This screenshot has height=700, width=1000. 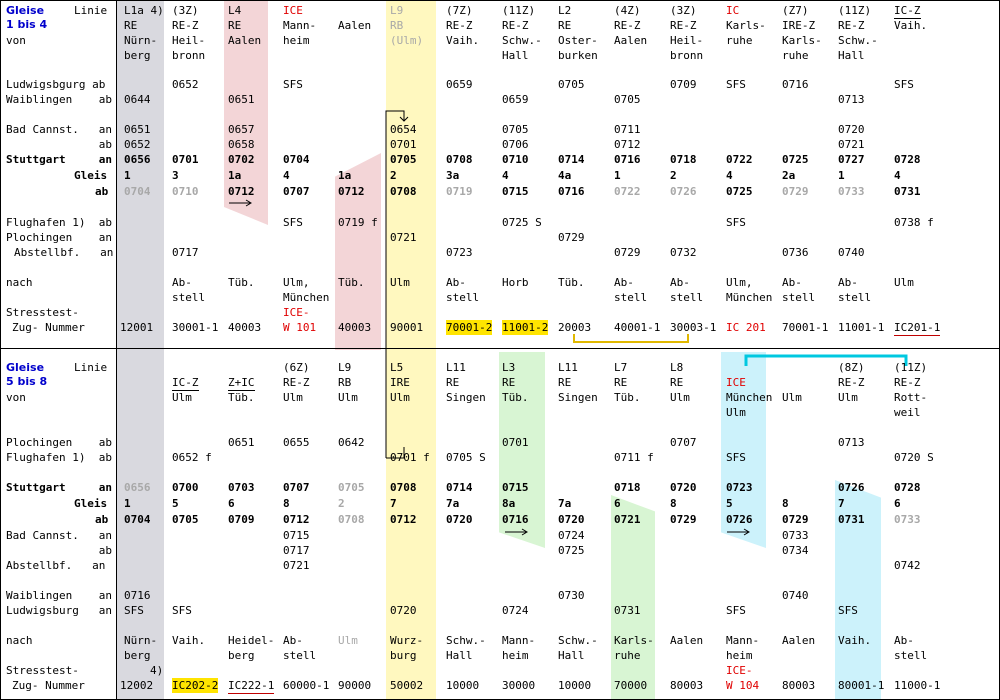 What do you see at coordinates (739, 670) in the screenshot?
I see `train-number-bottom: ICE-` at bounding box center [739, 670].